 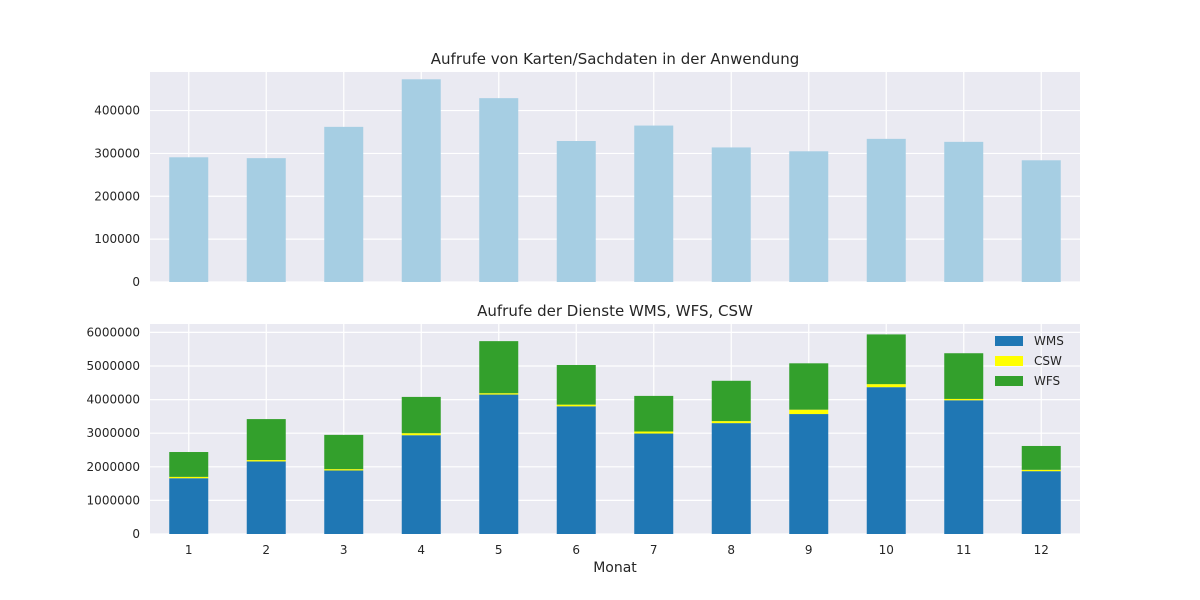 I want to click on x-tick-label: 7, so click(x=654, y=550).